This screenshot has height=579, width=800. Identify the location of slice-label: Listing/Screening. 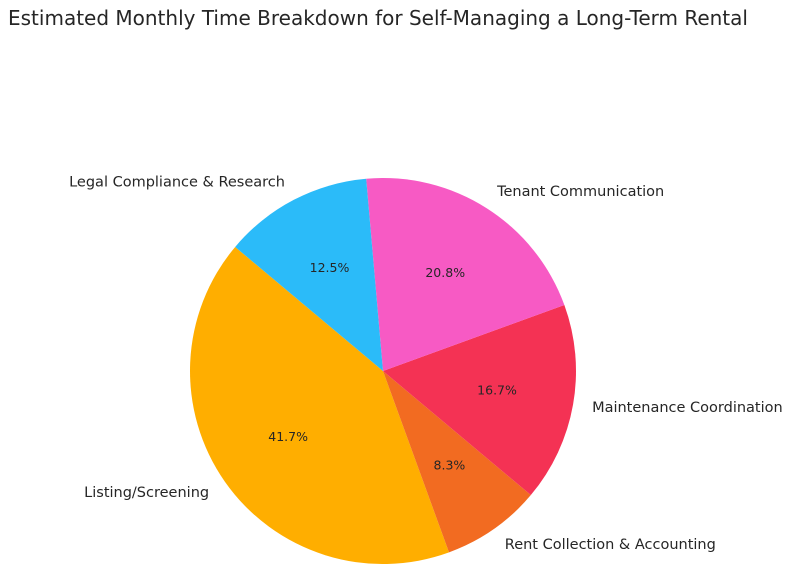
(146, 493).